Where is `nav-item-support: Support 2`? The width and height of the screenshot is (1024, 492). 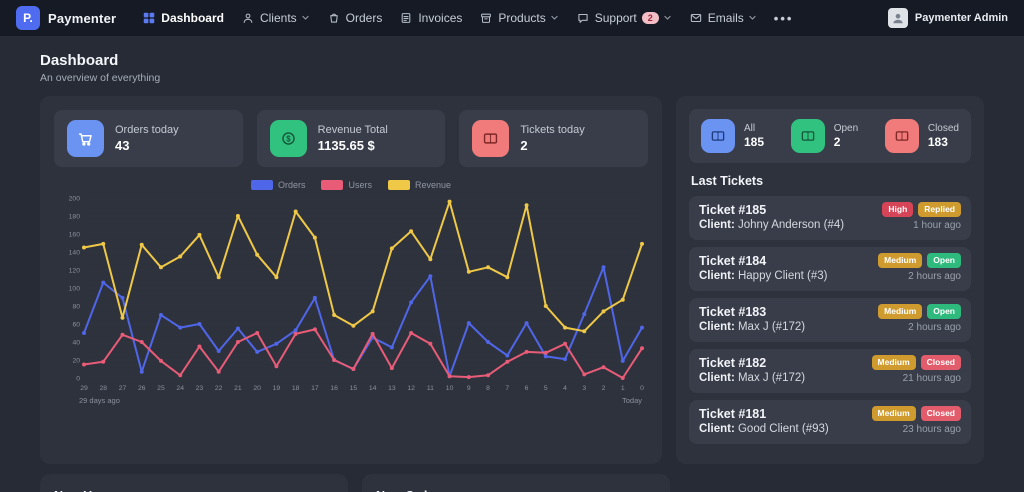 nav-item-support: Support 2 is located at coordinates (624, 18).